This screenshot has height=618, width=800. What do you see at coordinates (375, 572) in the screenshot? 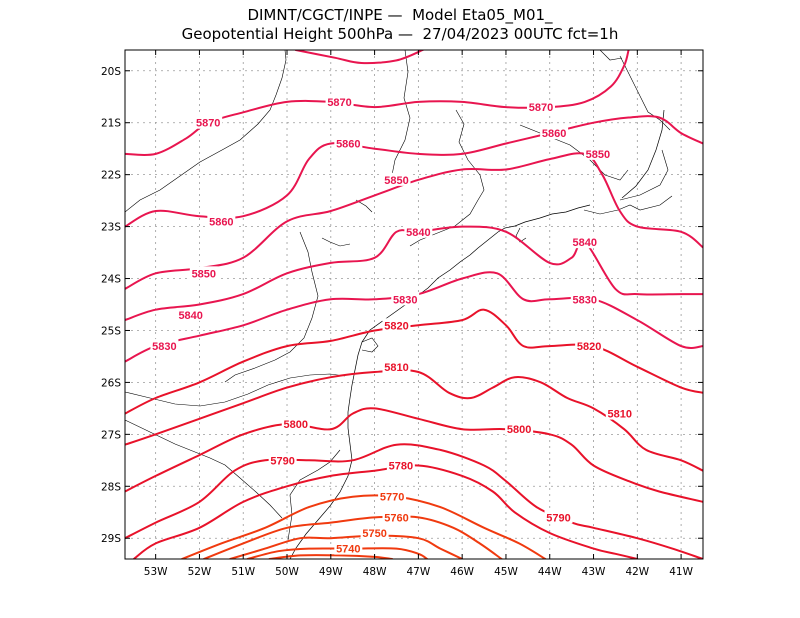
I see `lon-tick-label: 48W` at bounding box center [375, 572].